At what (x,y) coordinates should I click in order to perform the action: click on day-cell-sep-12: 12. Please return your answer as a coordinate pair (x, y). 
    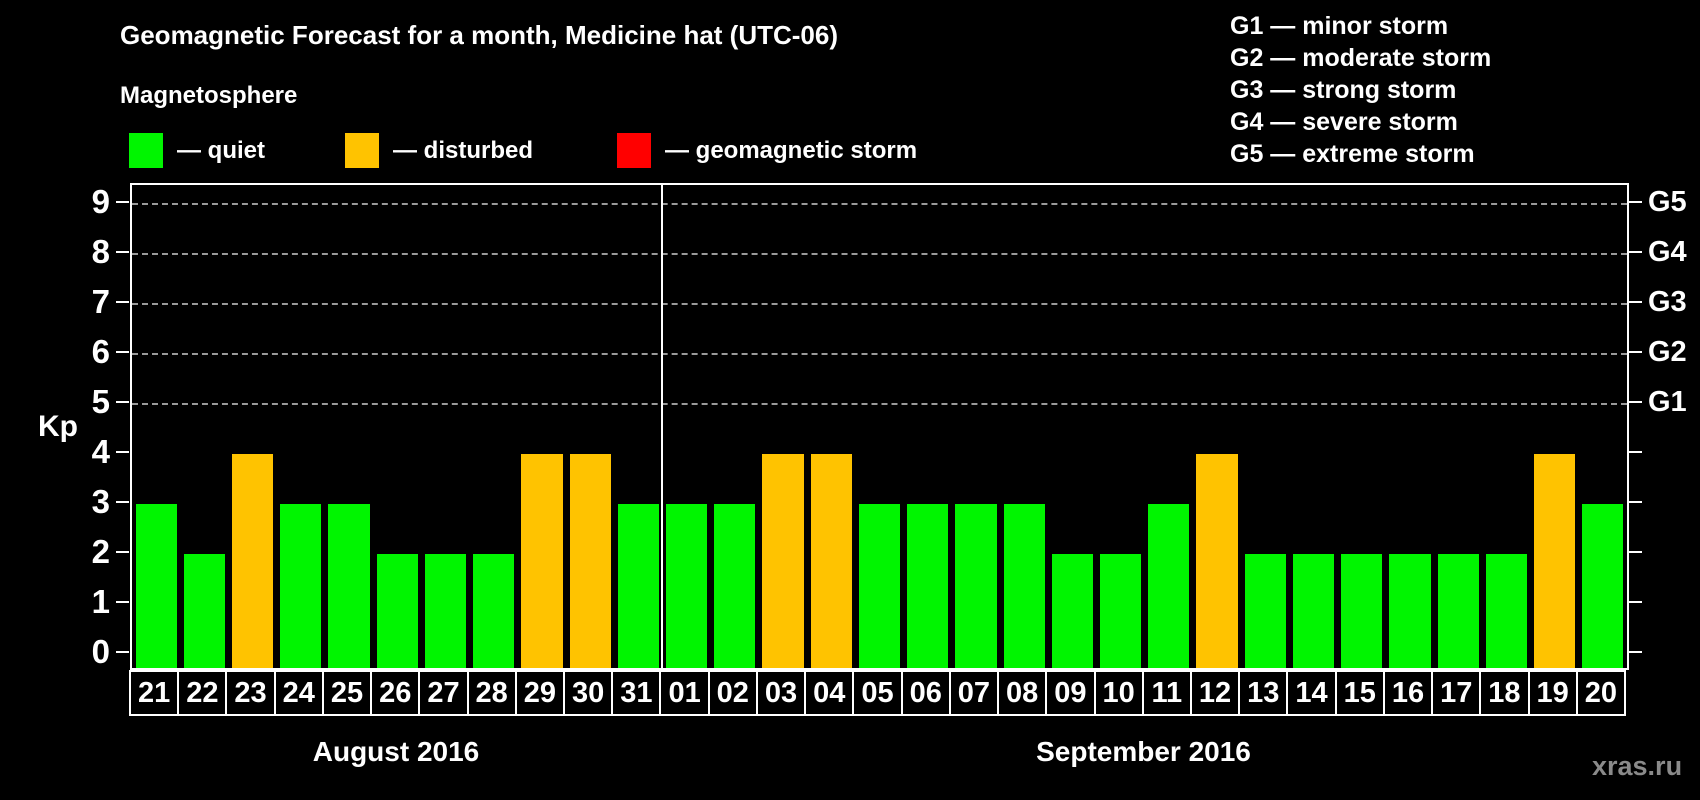
    Looking at the image, I should click on (1215, 693).